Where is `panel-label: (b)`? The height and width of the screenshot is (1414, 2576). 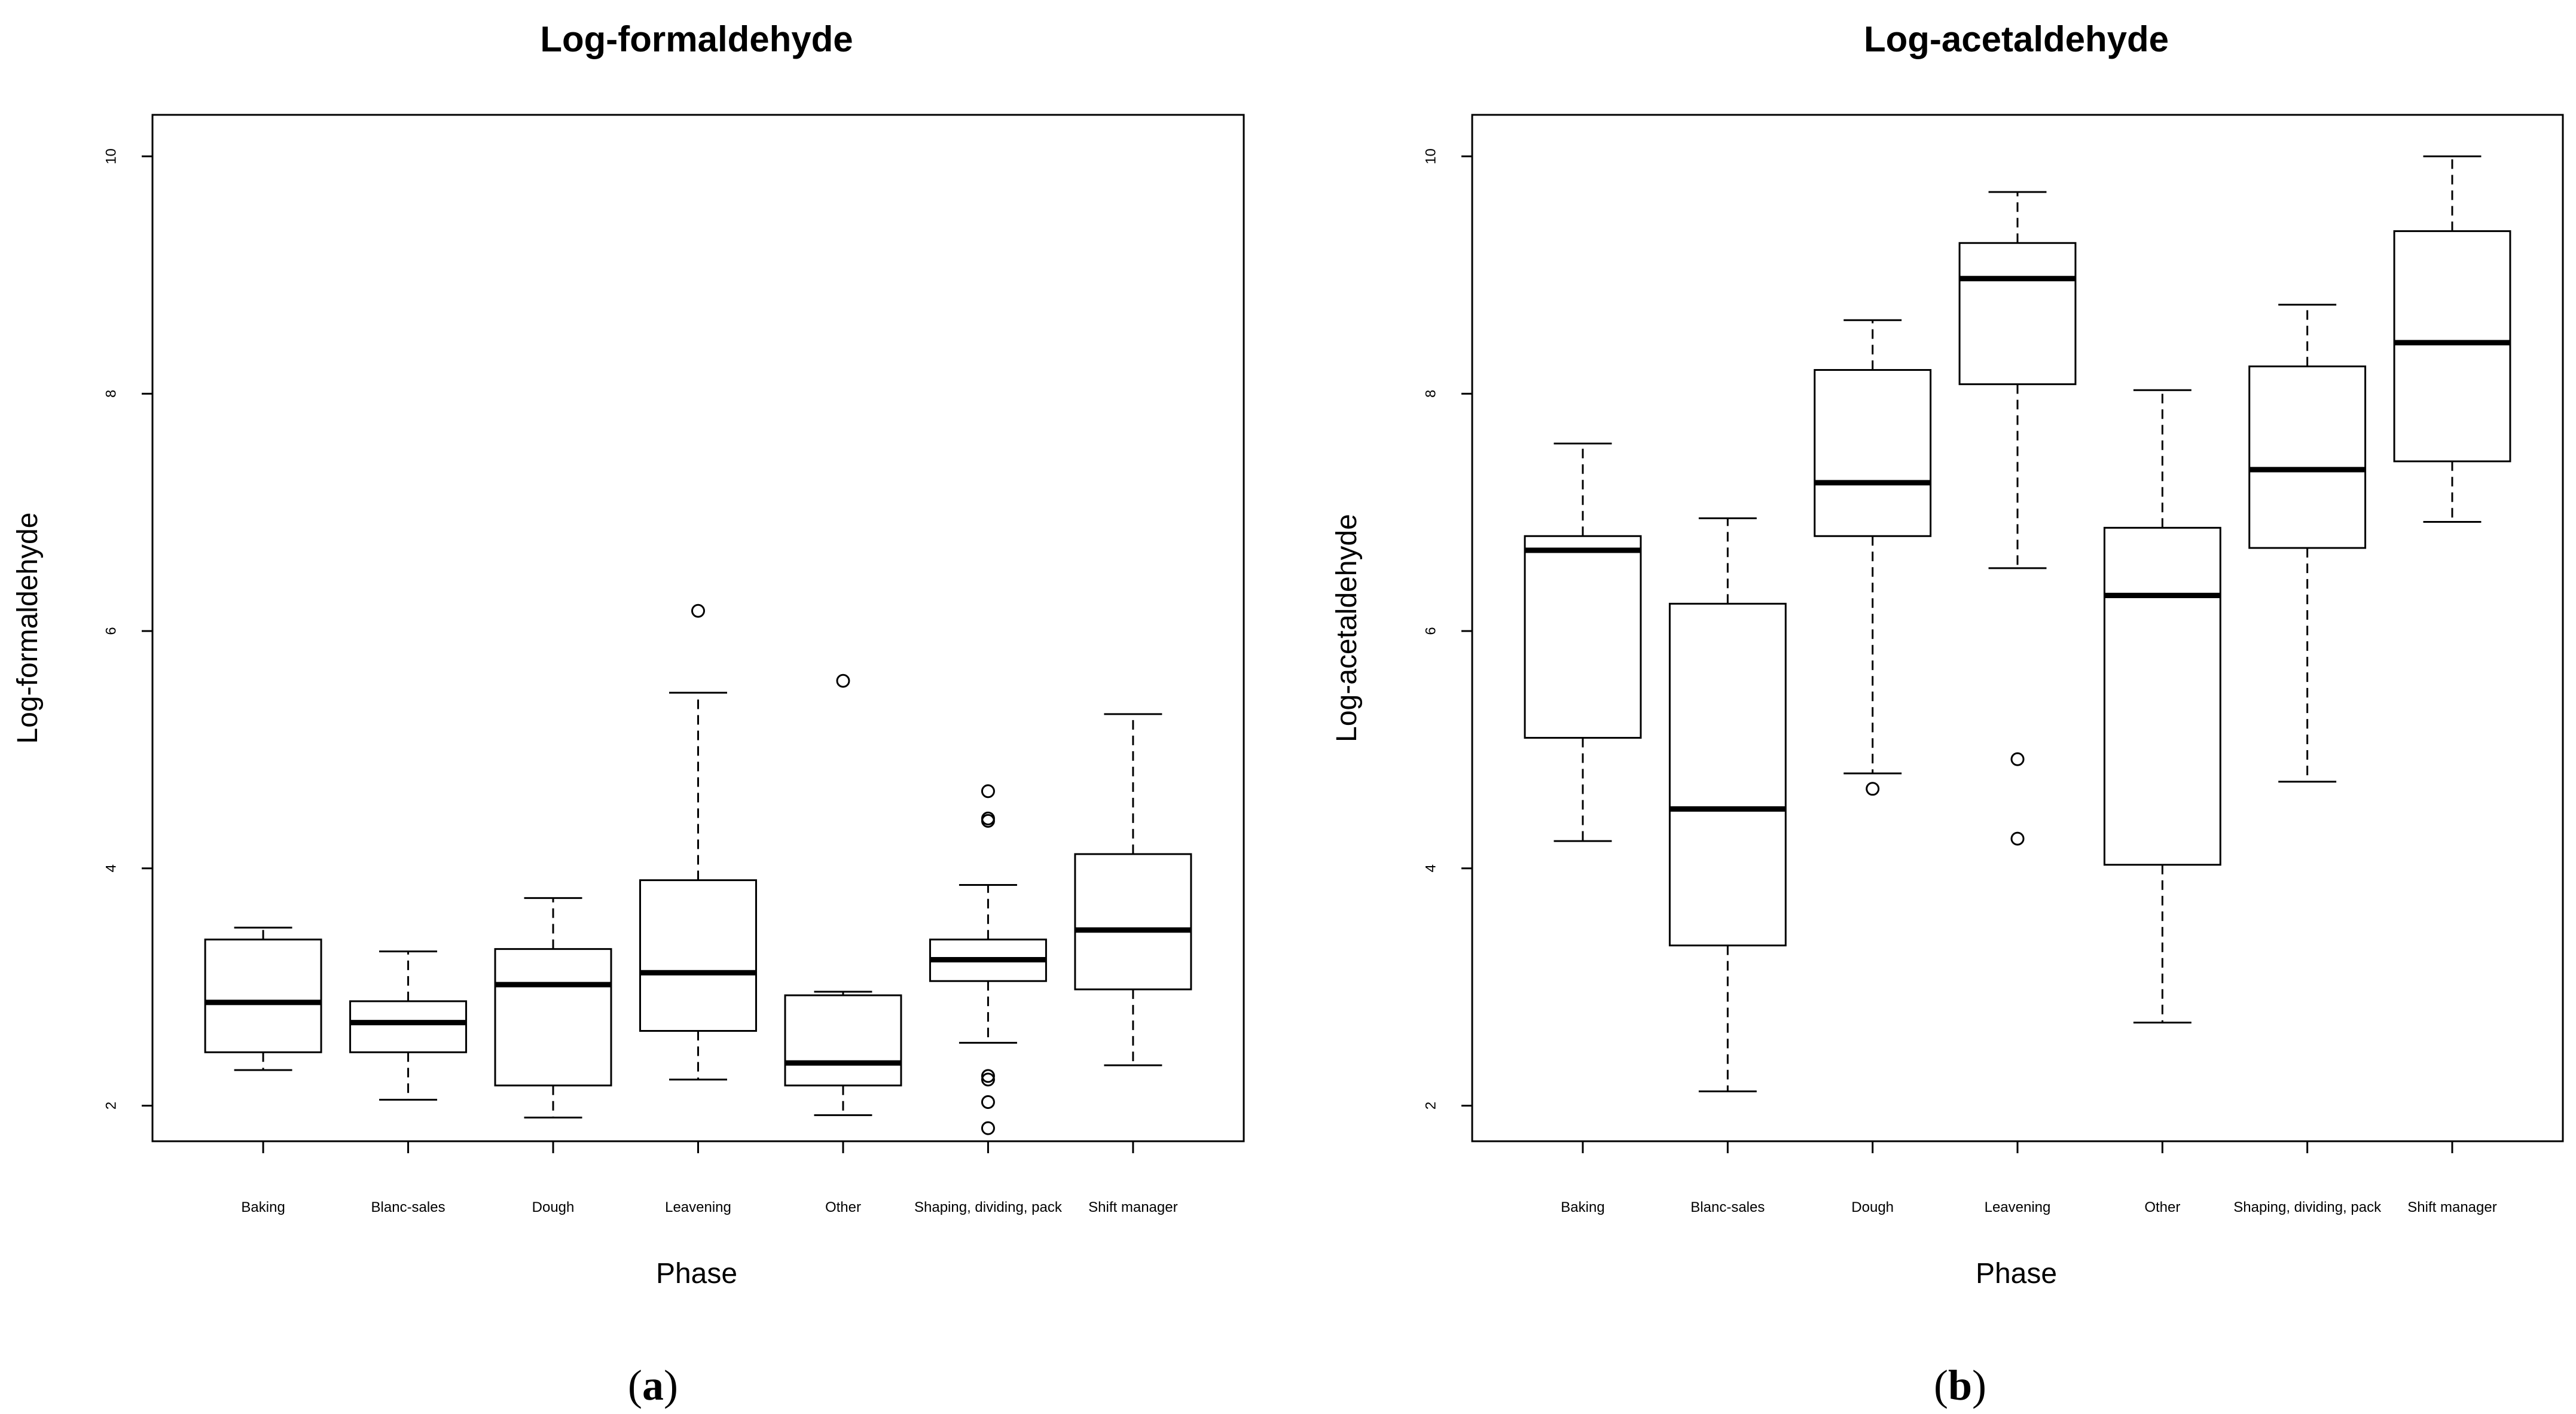
panel-label: (b) is located at coordinates (1960, 1385).